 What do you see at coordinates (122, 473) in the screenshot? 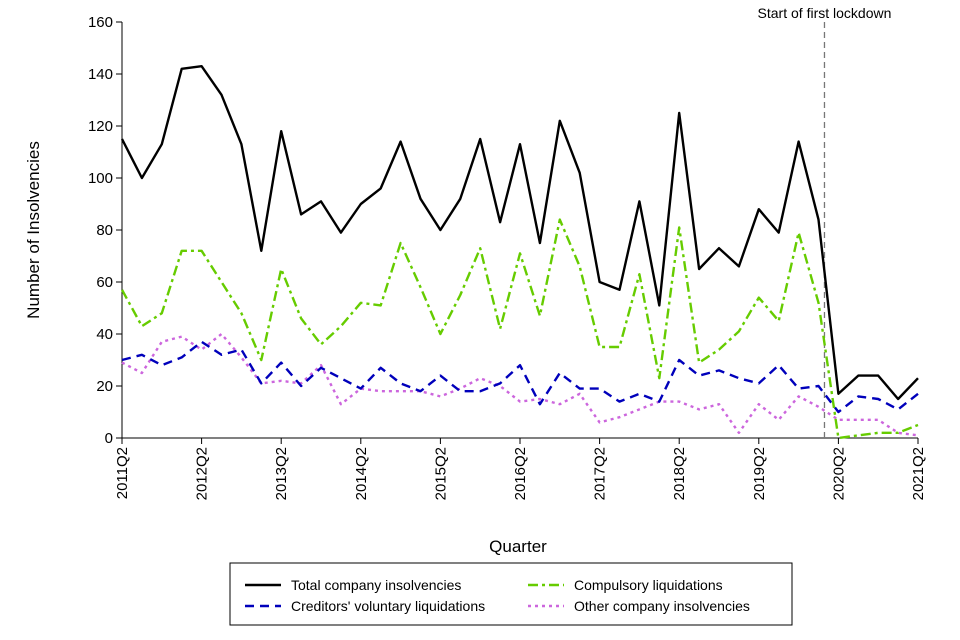
I see `x-tick-label: 2011Q2` at bounding box center [122, 473].